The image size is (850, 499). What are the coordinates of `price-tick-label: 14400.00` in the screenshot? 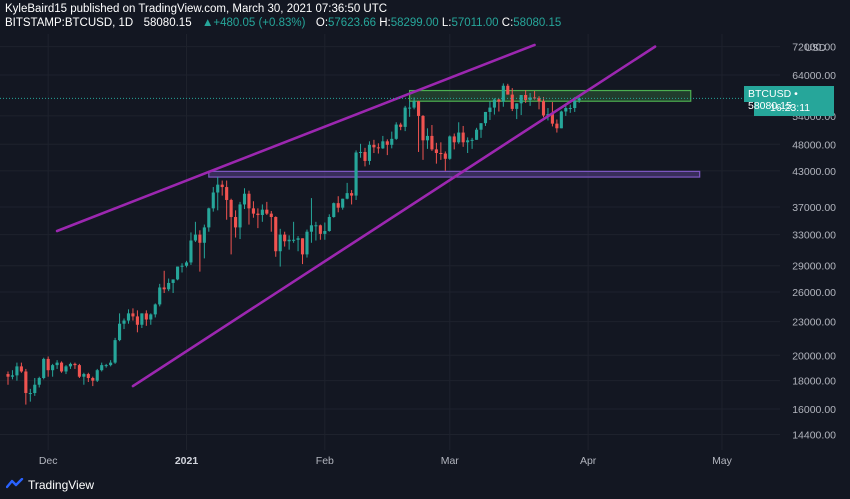 It's located at (814, 435).